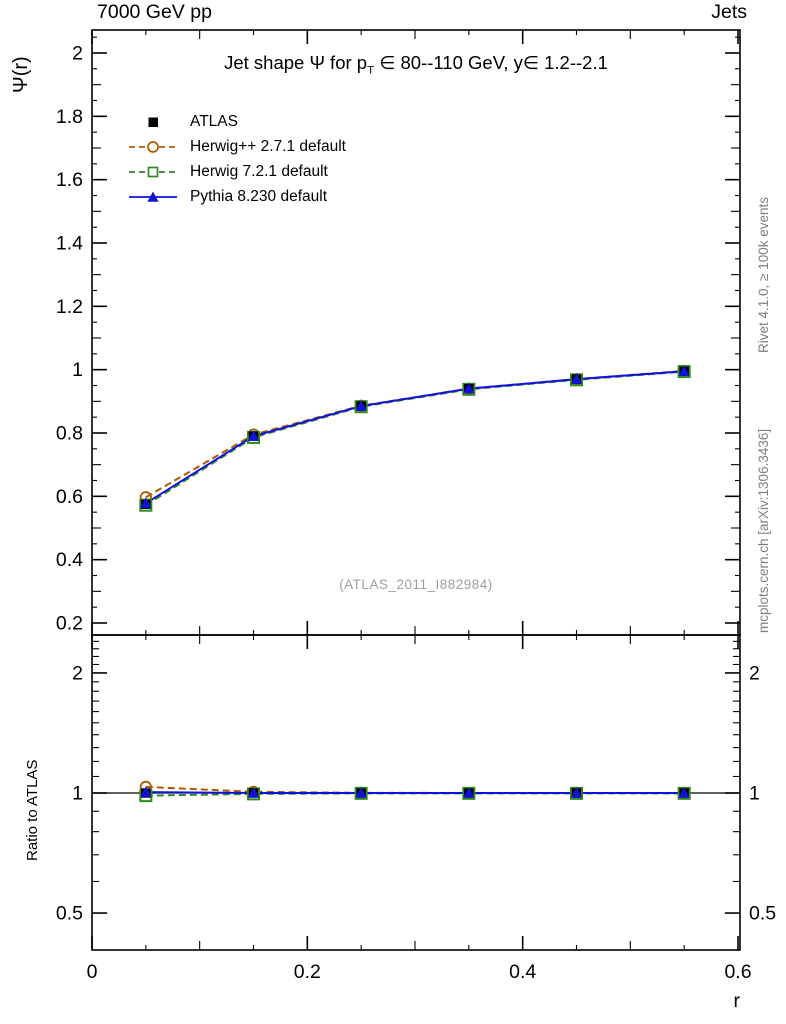 The image size is (786, 1024). I want to click on pythia-marker-icon, so click(153, 196).